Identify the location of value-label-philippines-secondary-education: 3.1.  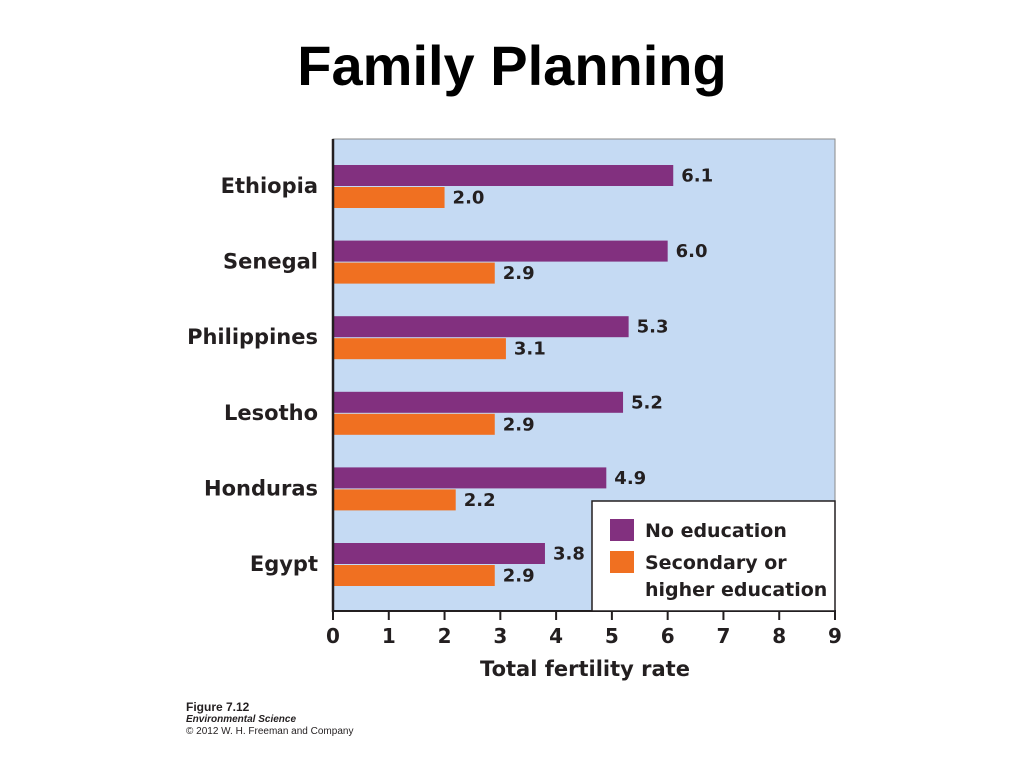
(530, 349).